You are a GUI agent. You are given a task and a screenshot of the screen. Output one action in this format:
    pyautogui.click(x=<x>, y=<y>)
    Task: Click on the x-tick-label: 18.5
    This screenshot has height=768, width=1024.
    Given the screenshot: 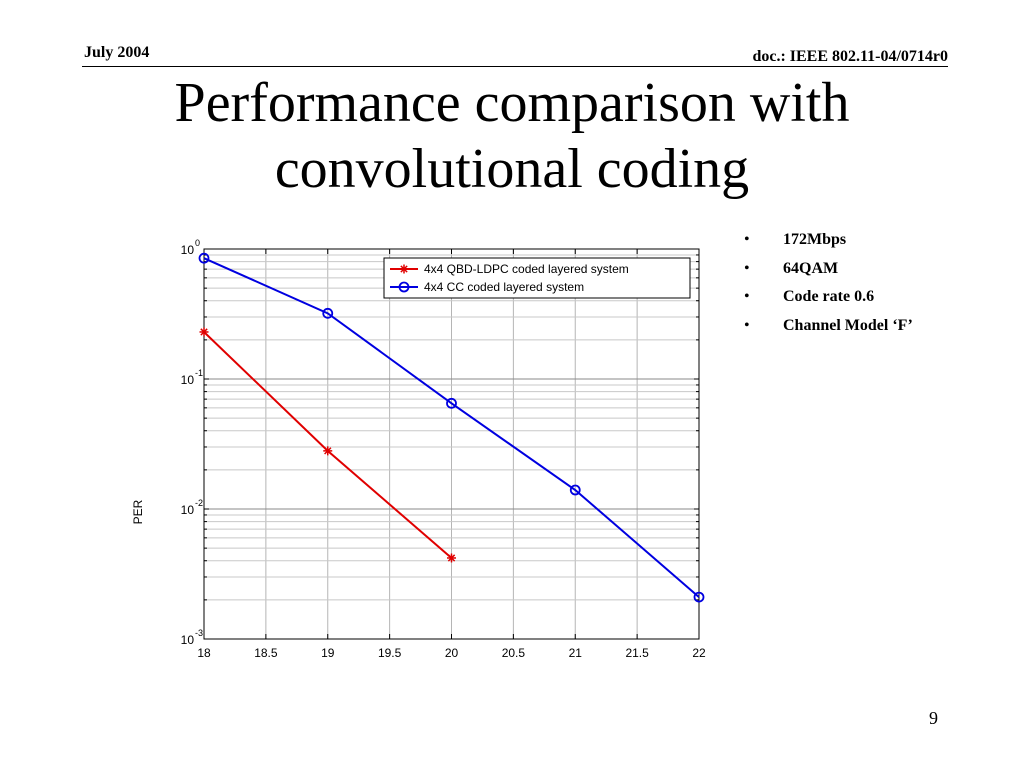 What is the action you would take?
    pyautogui.click(x=266, y=653)
    